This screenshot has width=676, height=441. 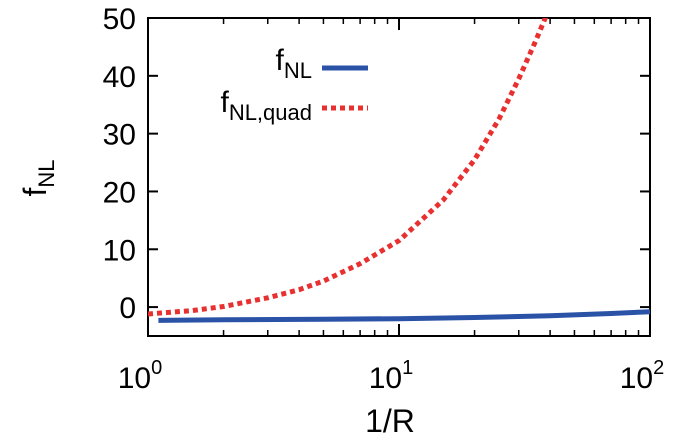 What do you see at coordinates (127, 308) in the screenshot?
I see `y-tick-label: 0` at bounding box center [127, 308].